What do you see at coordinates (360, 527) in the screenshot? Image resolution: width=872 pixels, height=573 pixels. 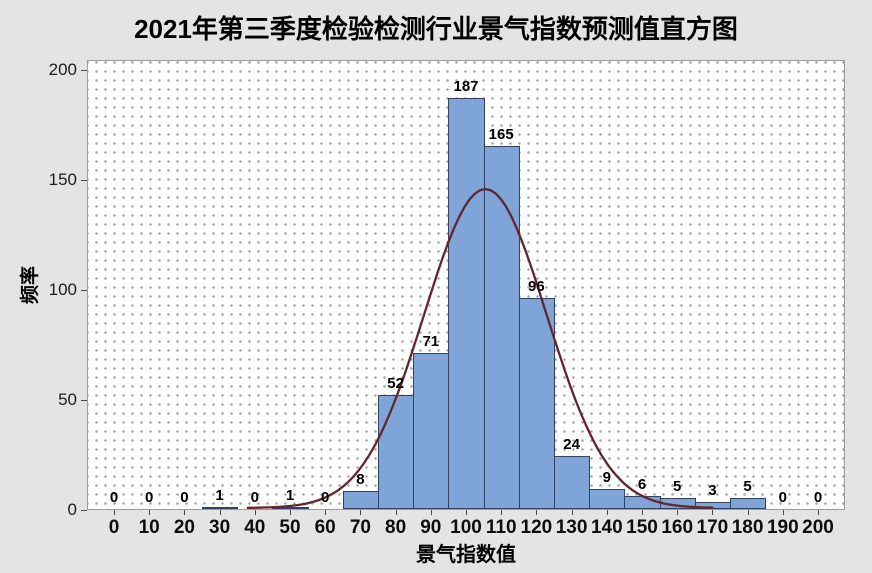 I see `x-tick-label: 70` at bounding box center [360, 527].